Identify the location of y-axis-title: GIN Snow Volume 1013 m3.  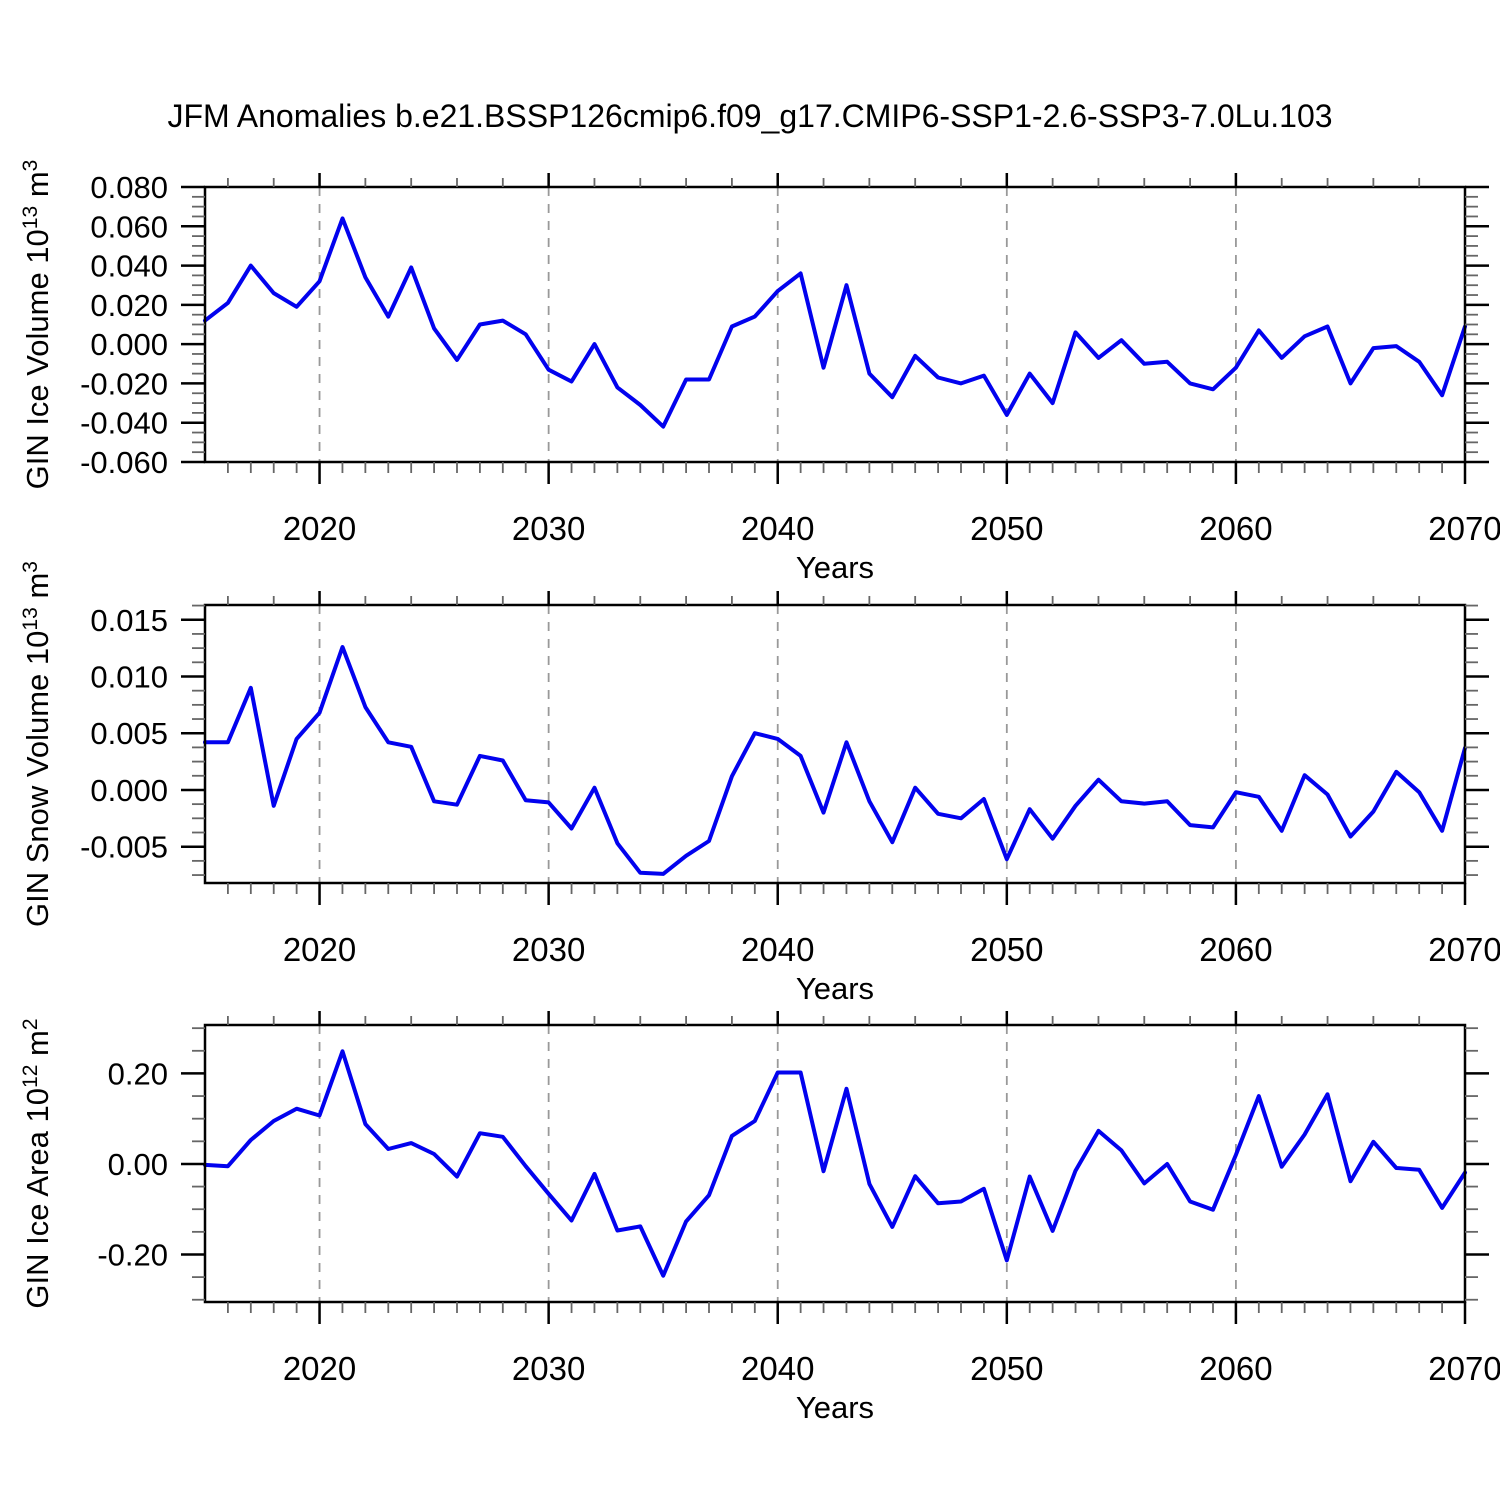
(37, 744).